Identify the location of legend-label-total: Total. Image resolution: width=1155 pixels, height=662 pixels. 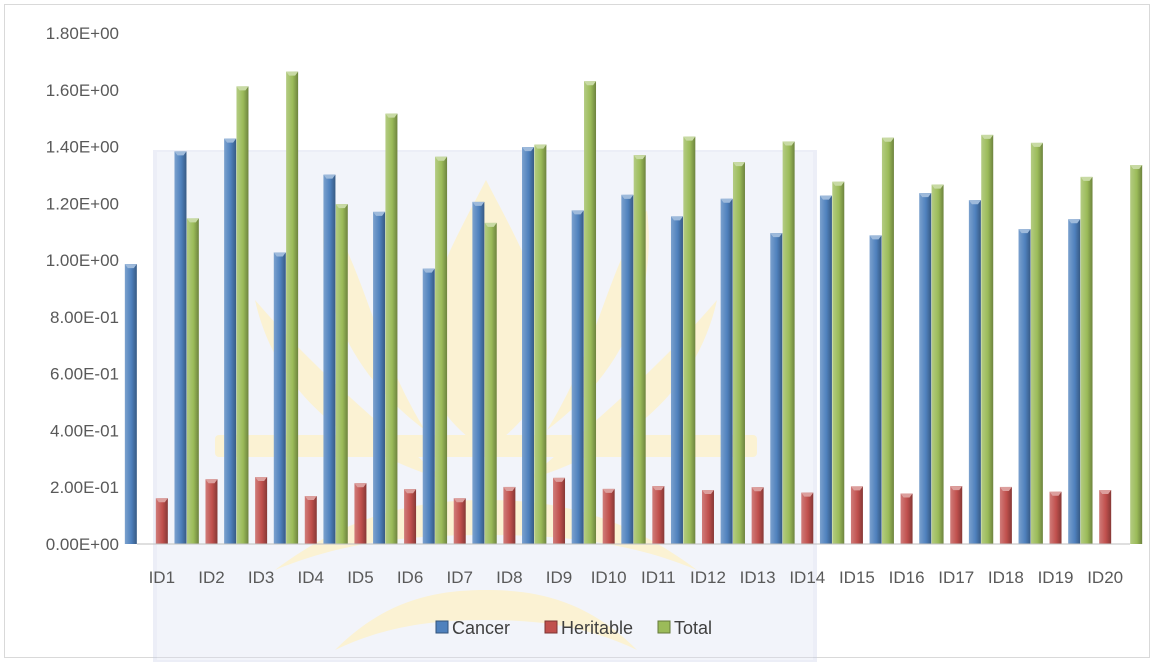
(693, 628).